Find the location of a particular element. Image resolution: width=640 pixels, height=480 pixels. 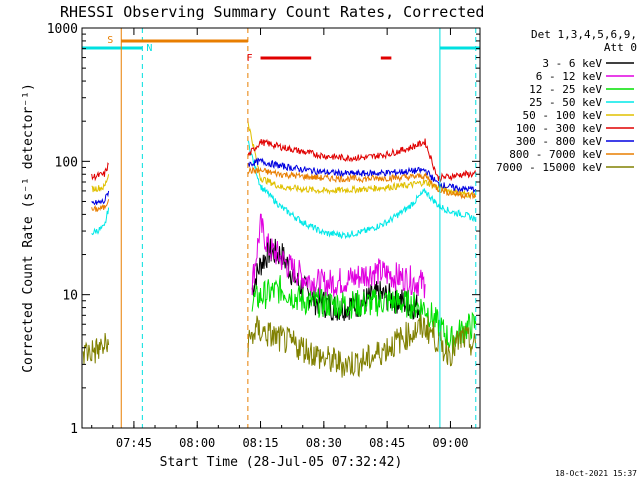

marker-label-1: S is located at coordinates (110, 40).